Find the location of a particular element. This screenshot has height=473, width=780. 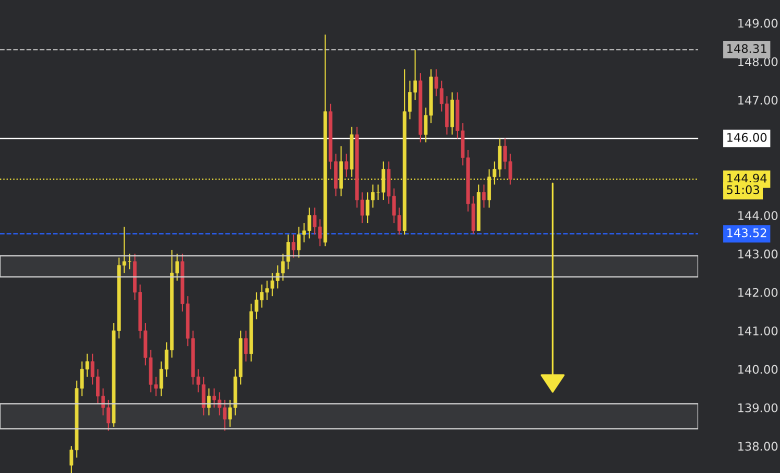

y-tick-label: 147.00 is located at coordinates (758, 100).